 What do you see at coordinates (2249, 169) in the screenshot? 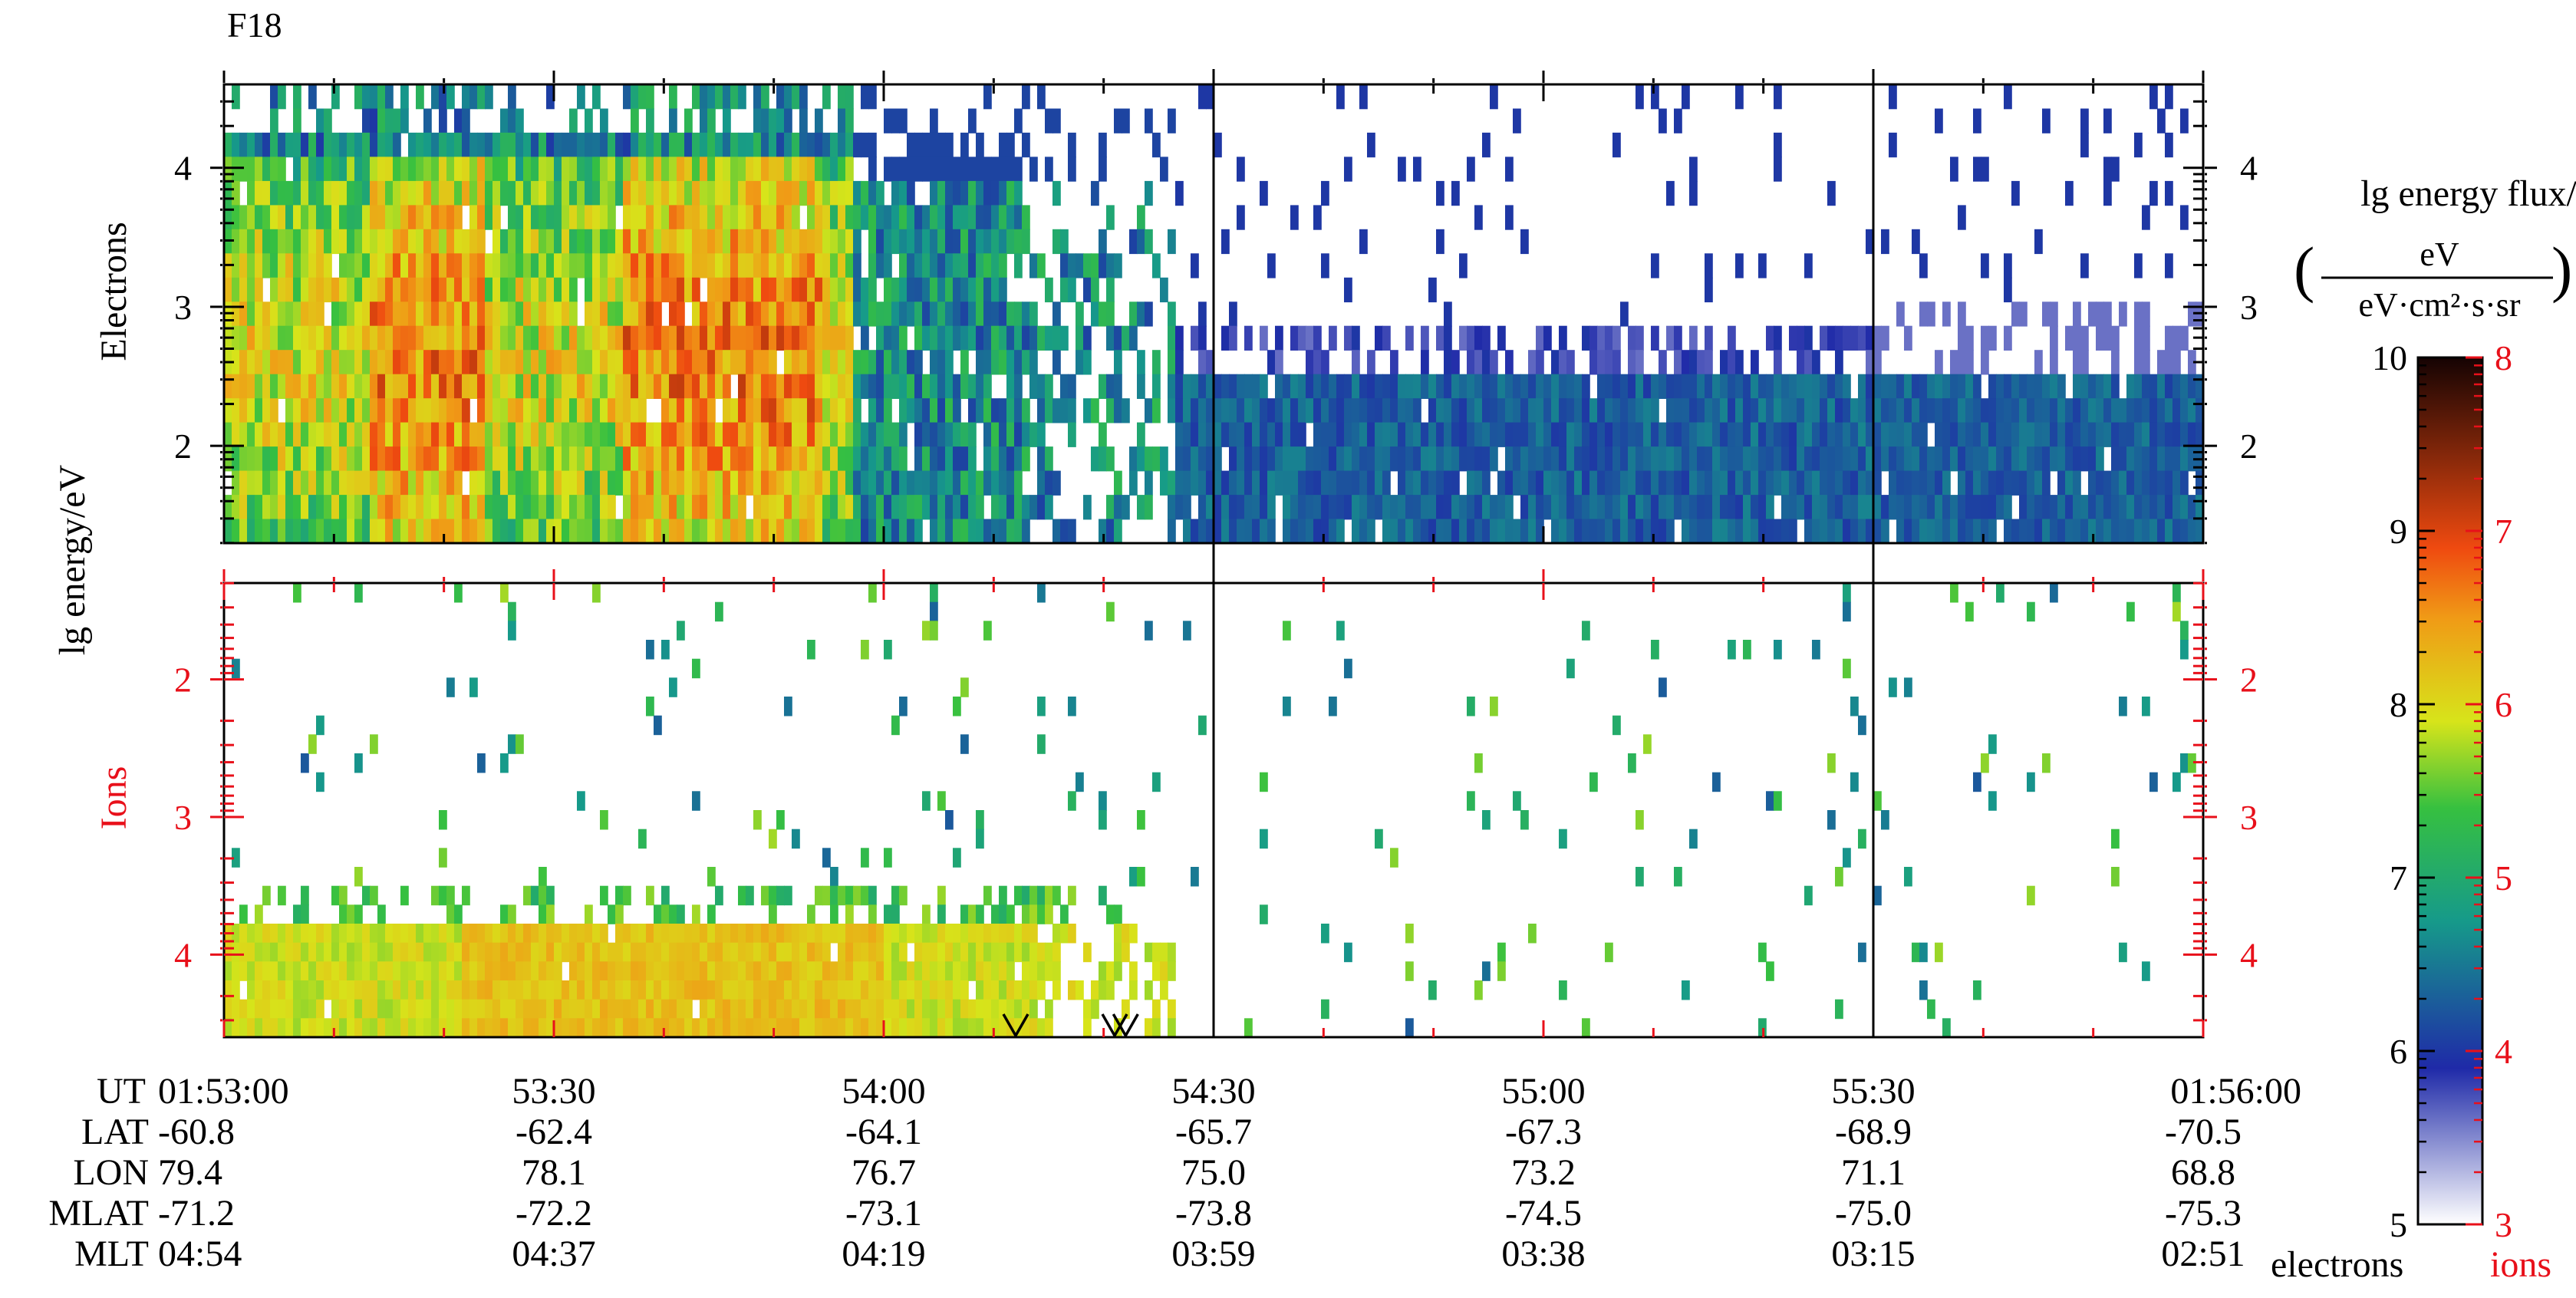
I see `y-tick-label-right: 4` at bounding box center [2249, 169].